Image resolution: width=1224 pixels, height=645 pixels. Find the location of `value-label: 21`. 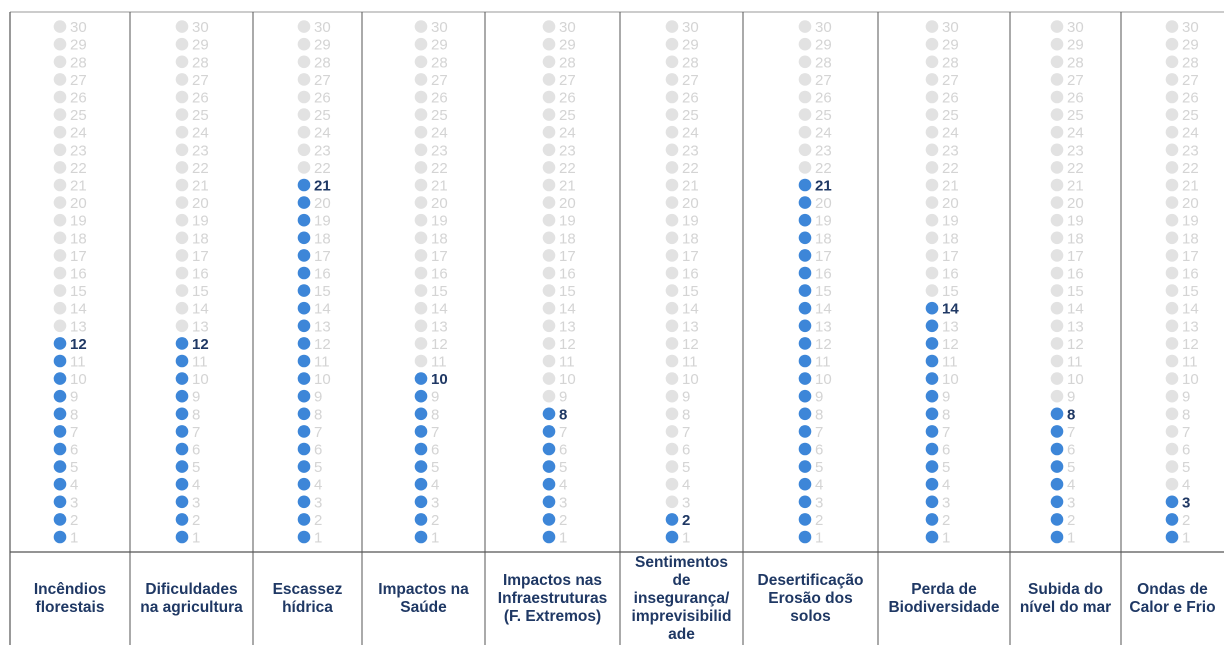

value-label: 21 is located at coordinates (823, 186).